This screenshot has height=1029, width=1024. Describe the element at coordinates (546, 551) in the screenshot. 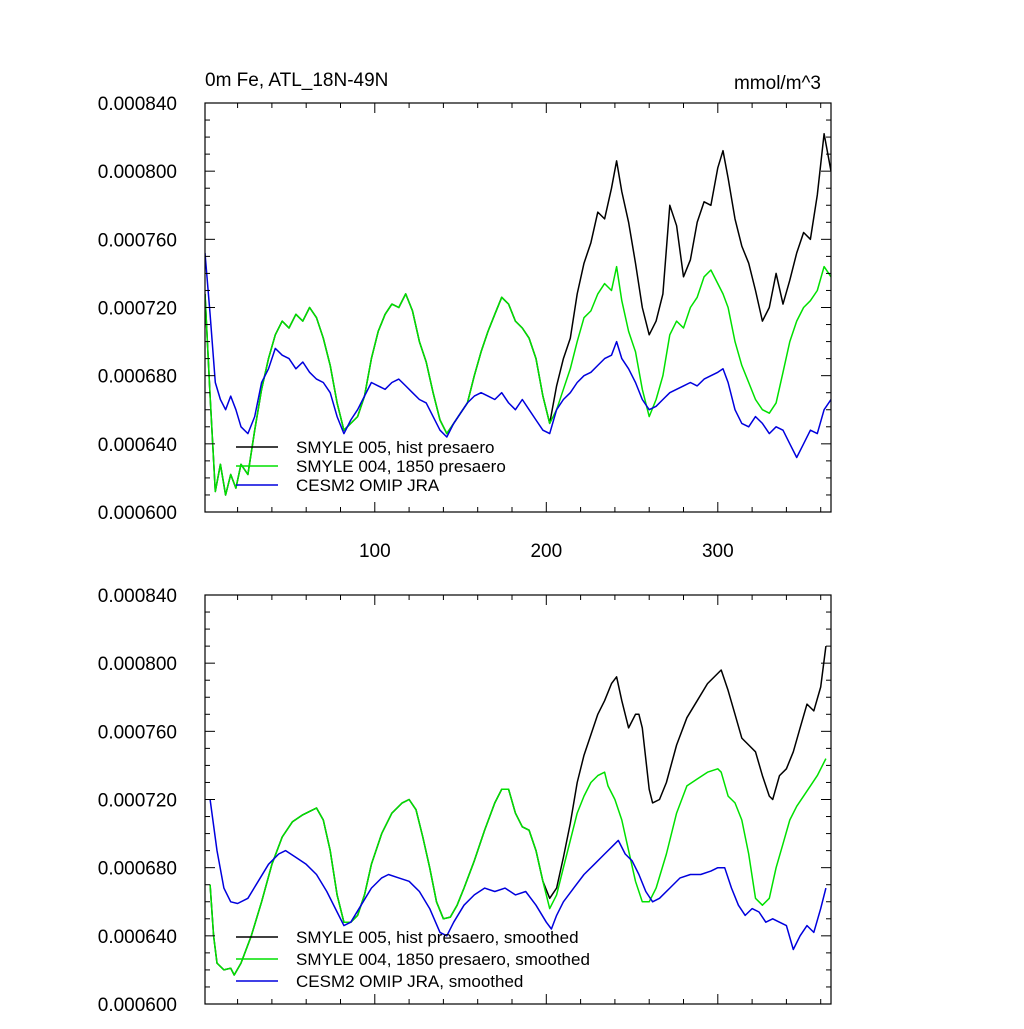

I see `x-tick-label: 200` at that location.